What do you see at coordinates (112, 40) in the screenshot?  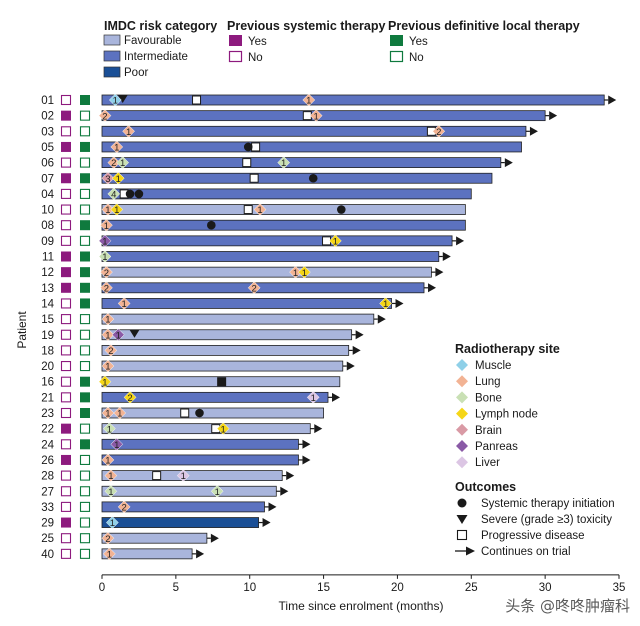 I see `legend-swatch-favourable` at bounding box center [112, 40].